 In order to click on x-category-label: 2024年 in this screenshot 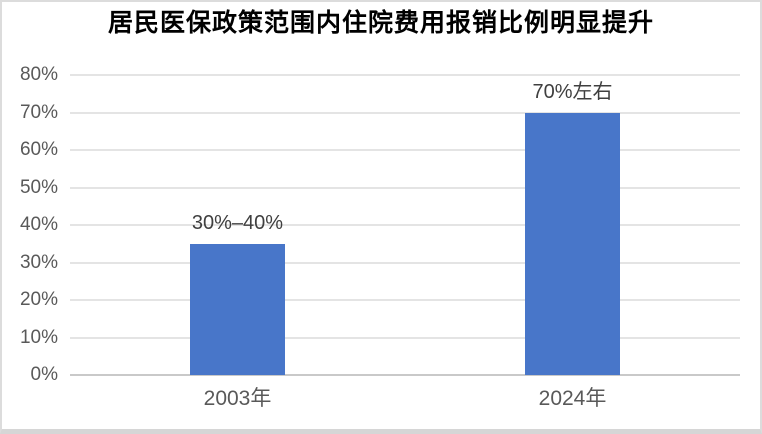, I will do `click(572, 398)`.